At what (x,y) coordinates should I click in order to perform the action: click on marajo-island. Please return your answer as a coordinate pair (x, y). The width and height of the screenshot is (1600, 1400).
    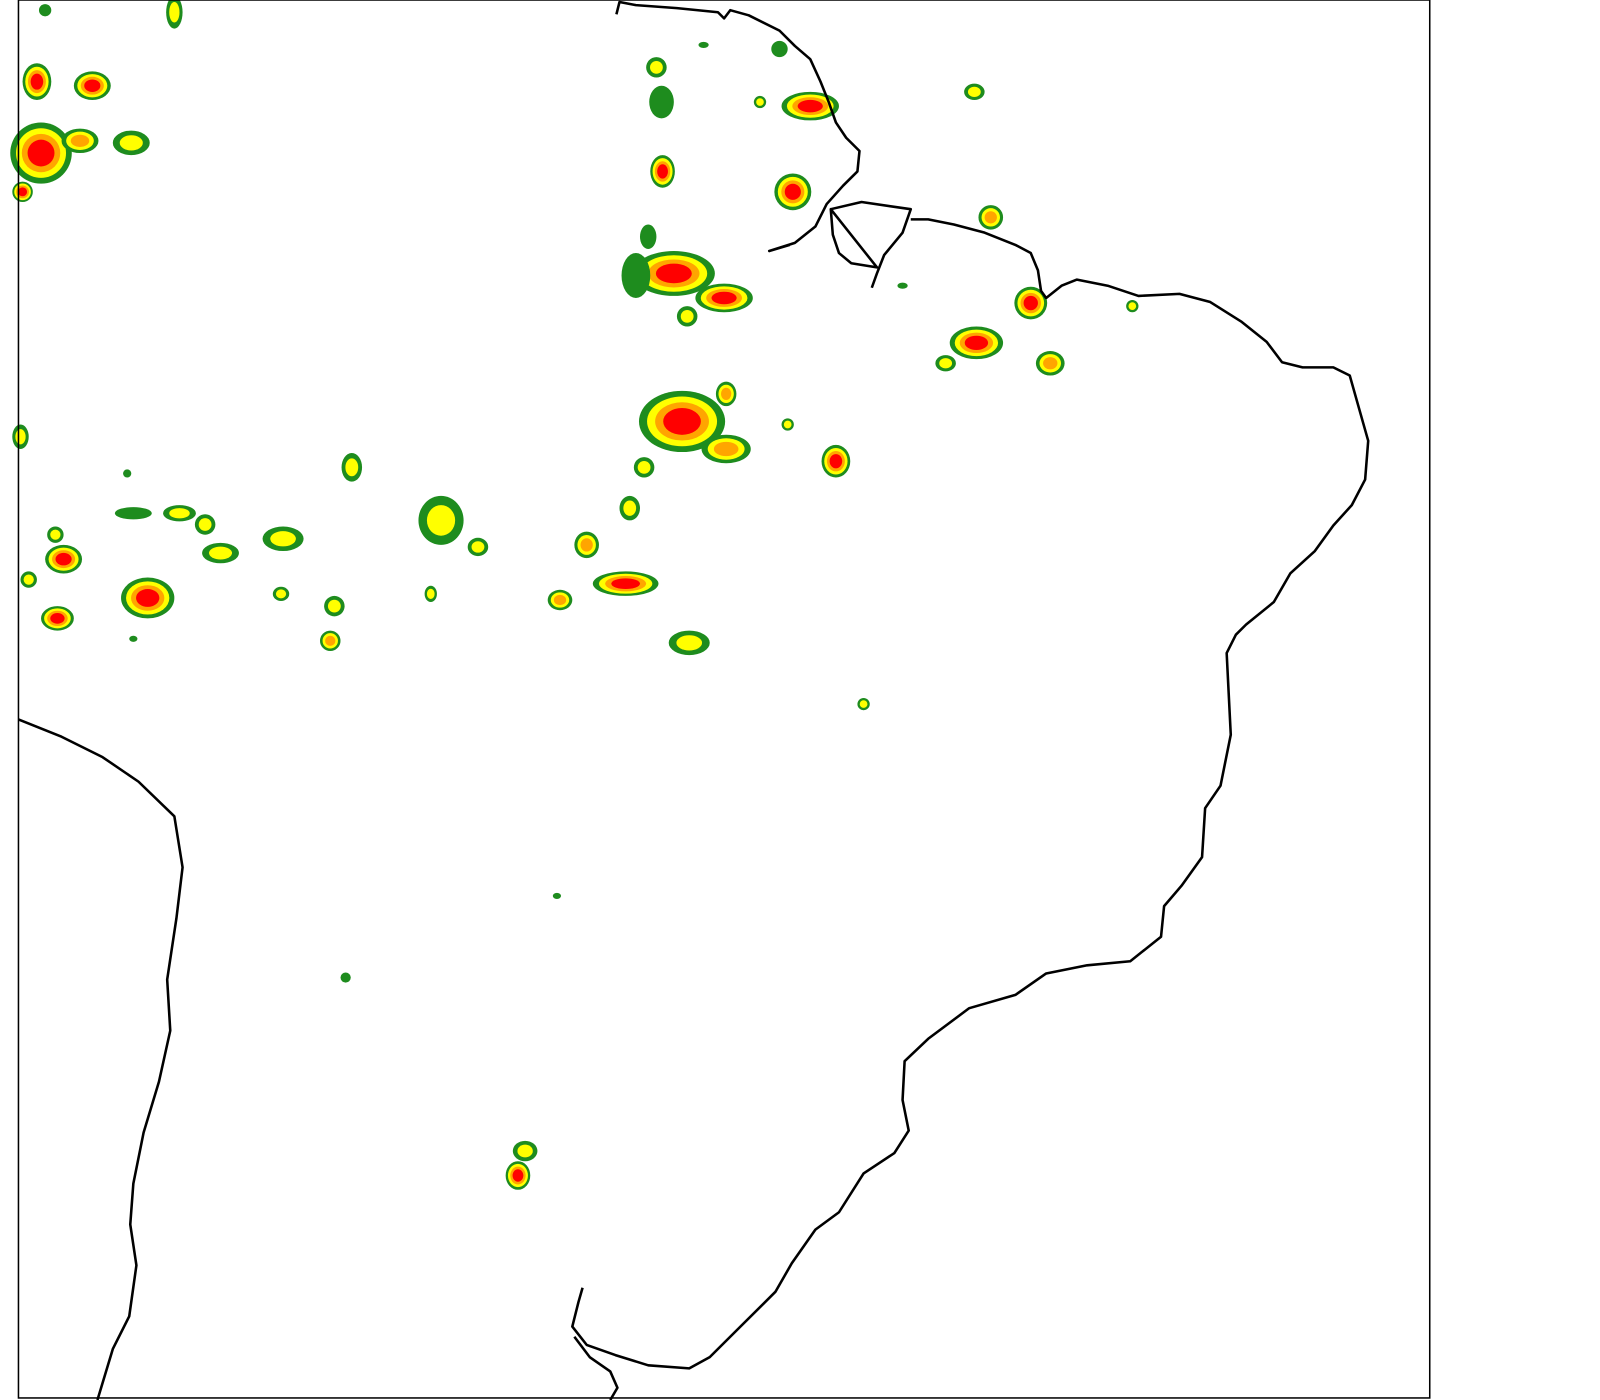
    Looking at the image, I should click on (871, 244).